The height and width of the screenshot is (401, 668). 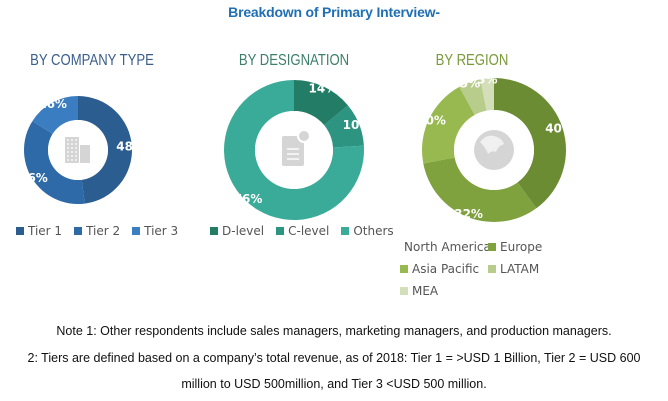 I want to click on data-label-c-level: 10%, so click(x=357, y=125).